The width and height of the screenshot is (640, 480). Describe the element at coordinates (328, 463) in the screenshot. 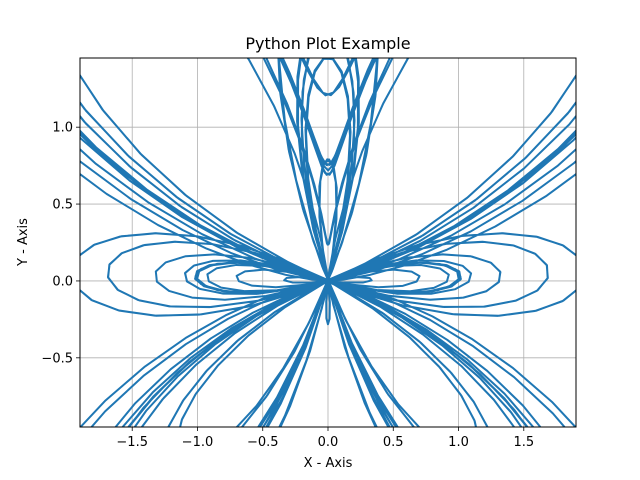

I see `x-axis-label: X - Axis` at that location.